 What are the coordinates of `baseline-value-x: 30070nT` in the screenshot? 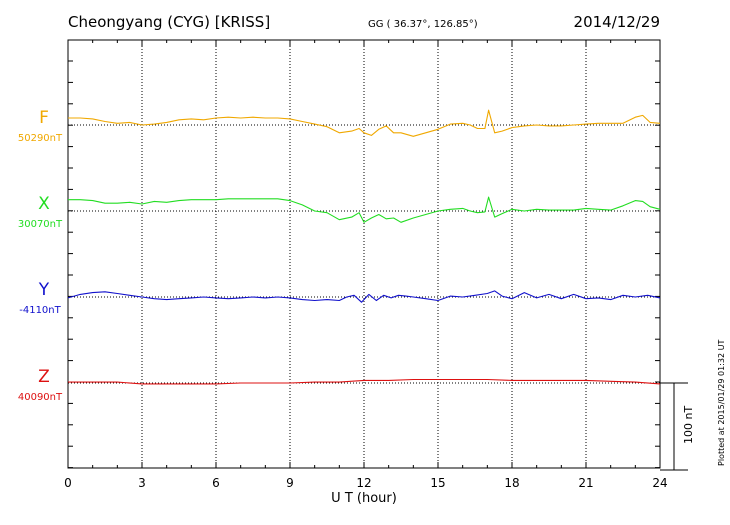 It's located at (40, 224).